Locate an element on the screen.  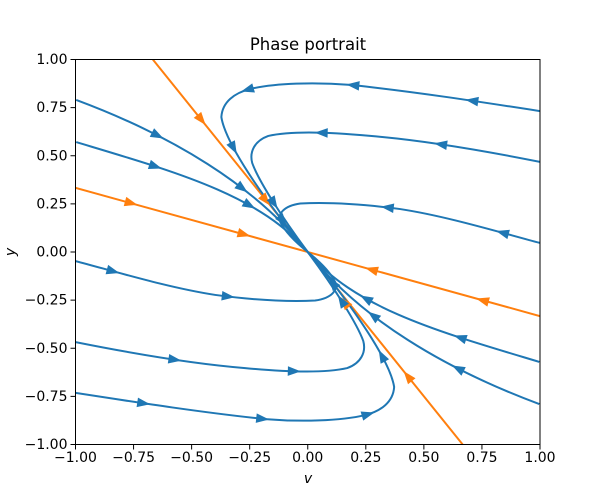
y-tick-label: 1.00 is located at coordinates (51, 60).